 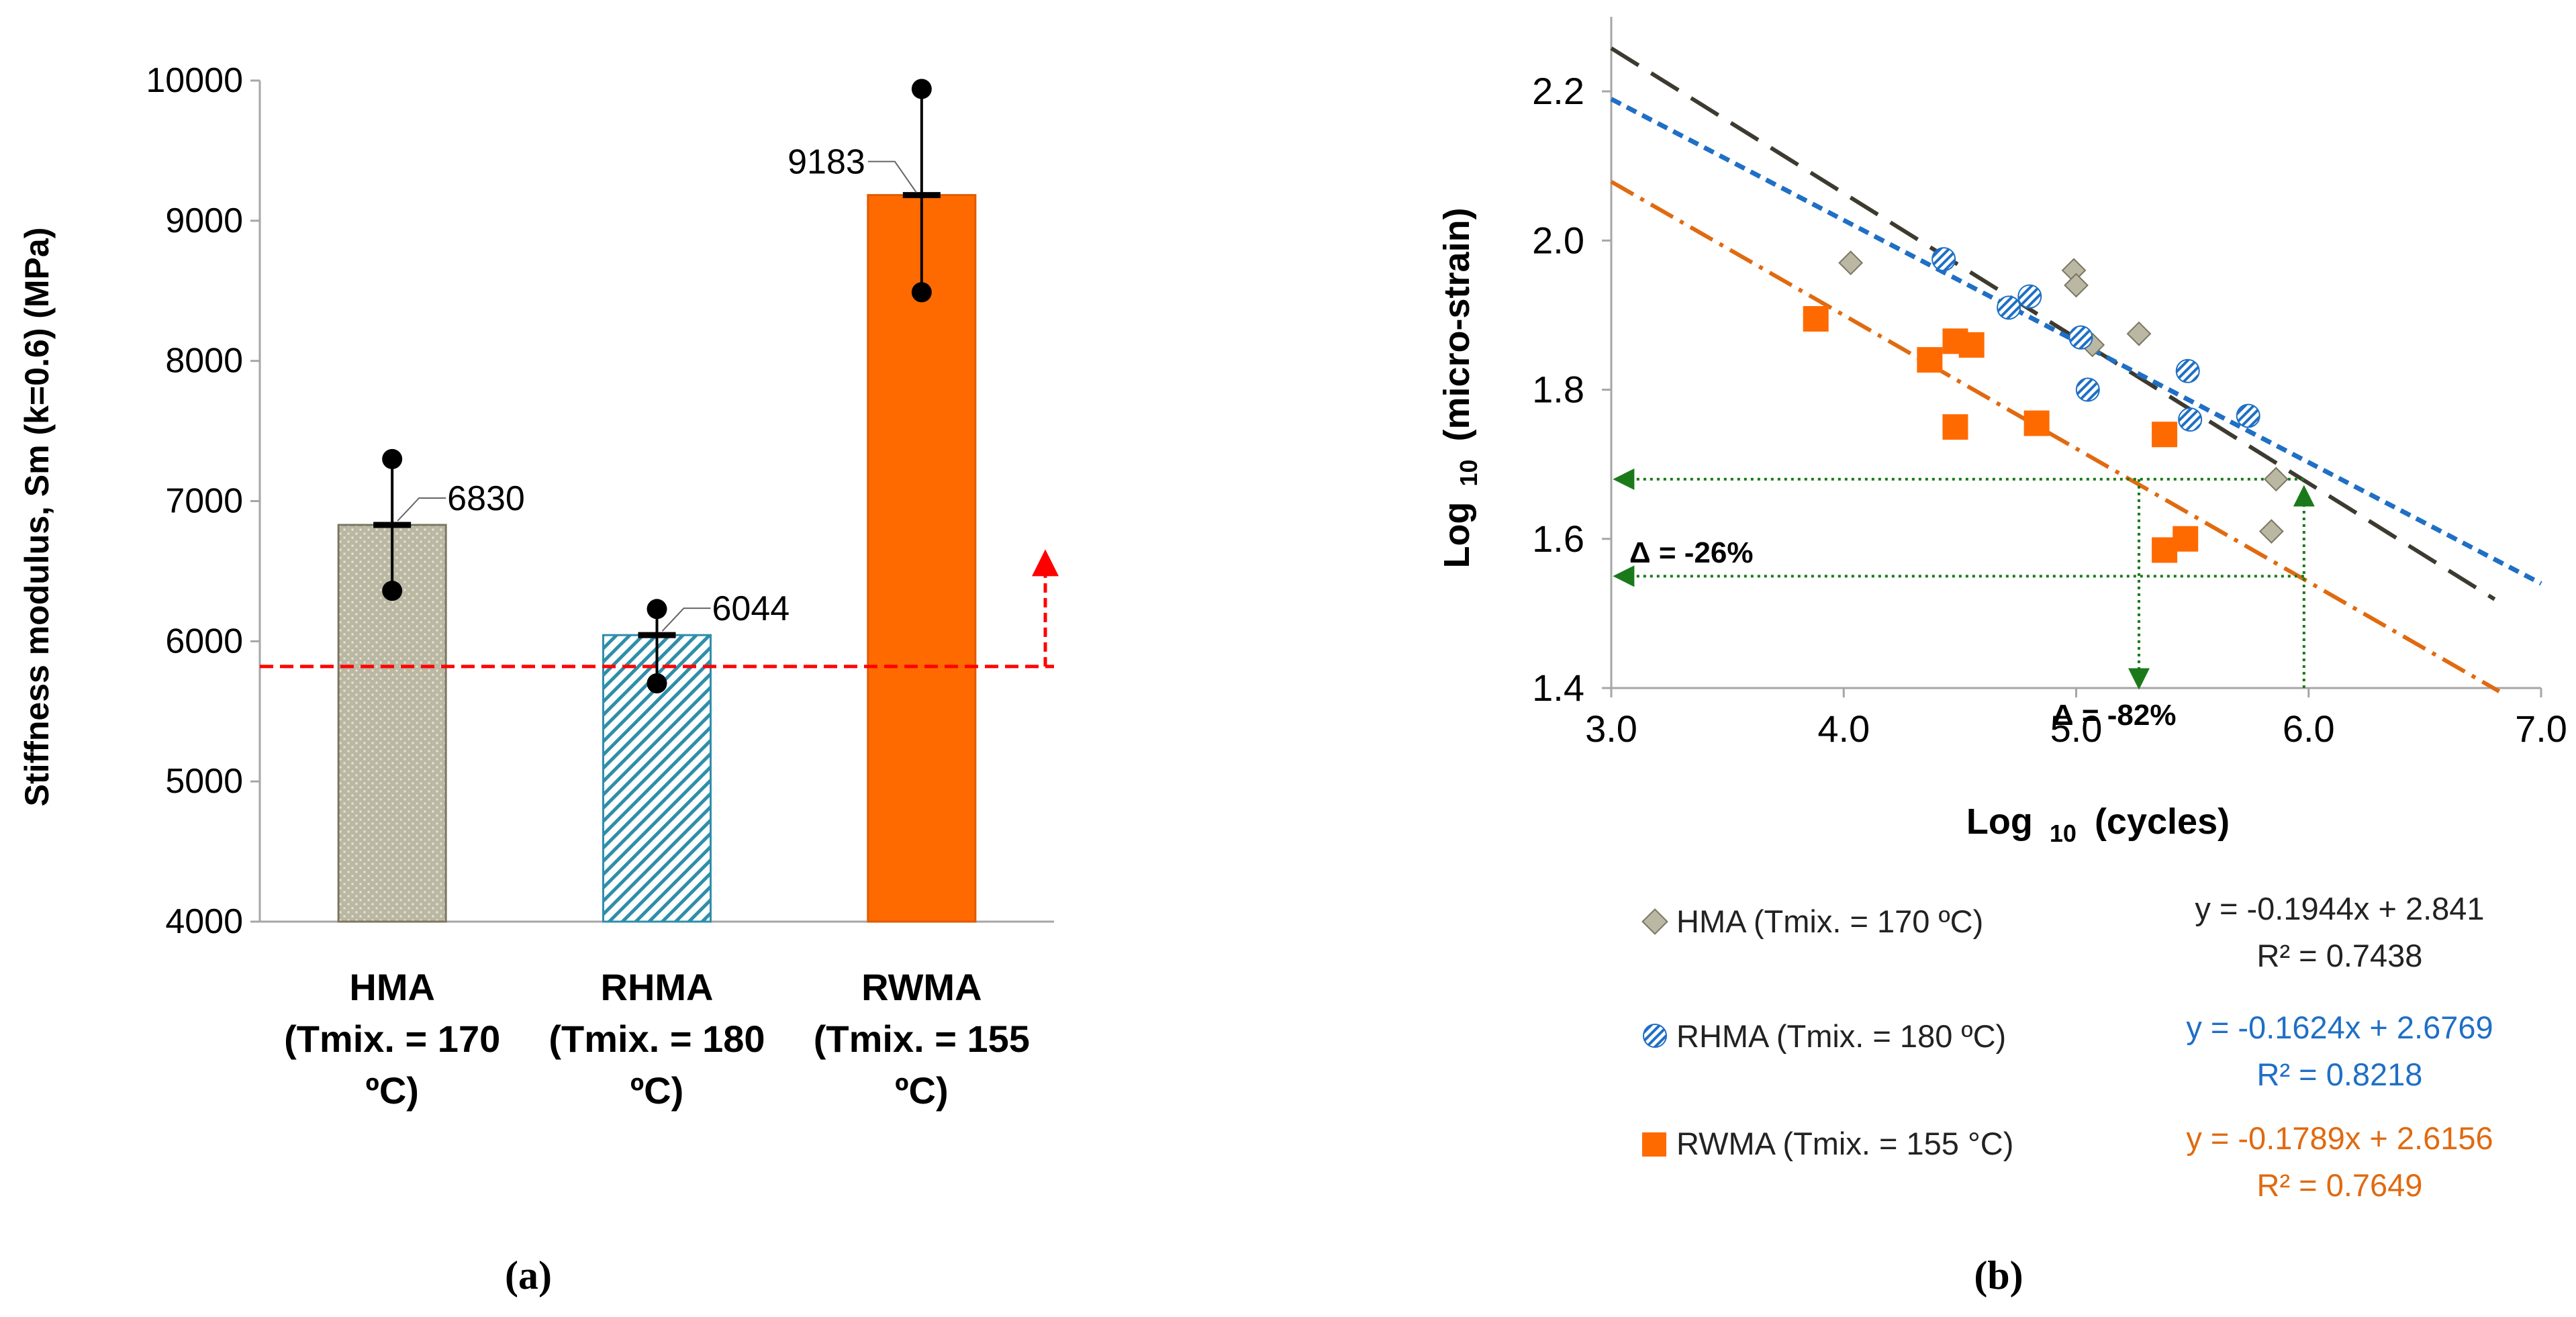 What do you see at coordinates (1843, 729) in the screenshot?
I see `scatter-x-tick-label: 4.0` at bounding box center [1843, 729].